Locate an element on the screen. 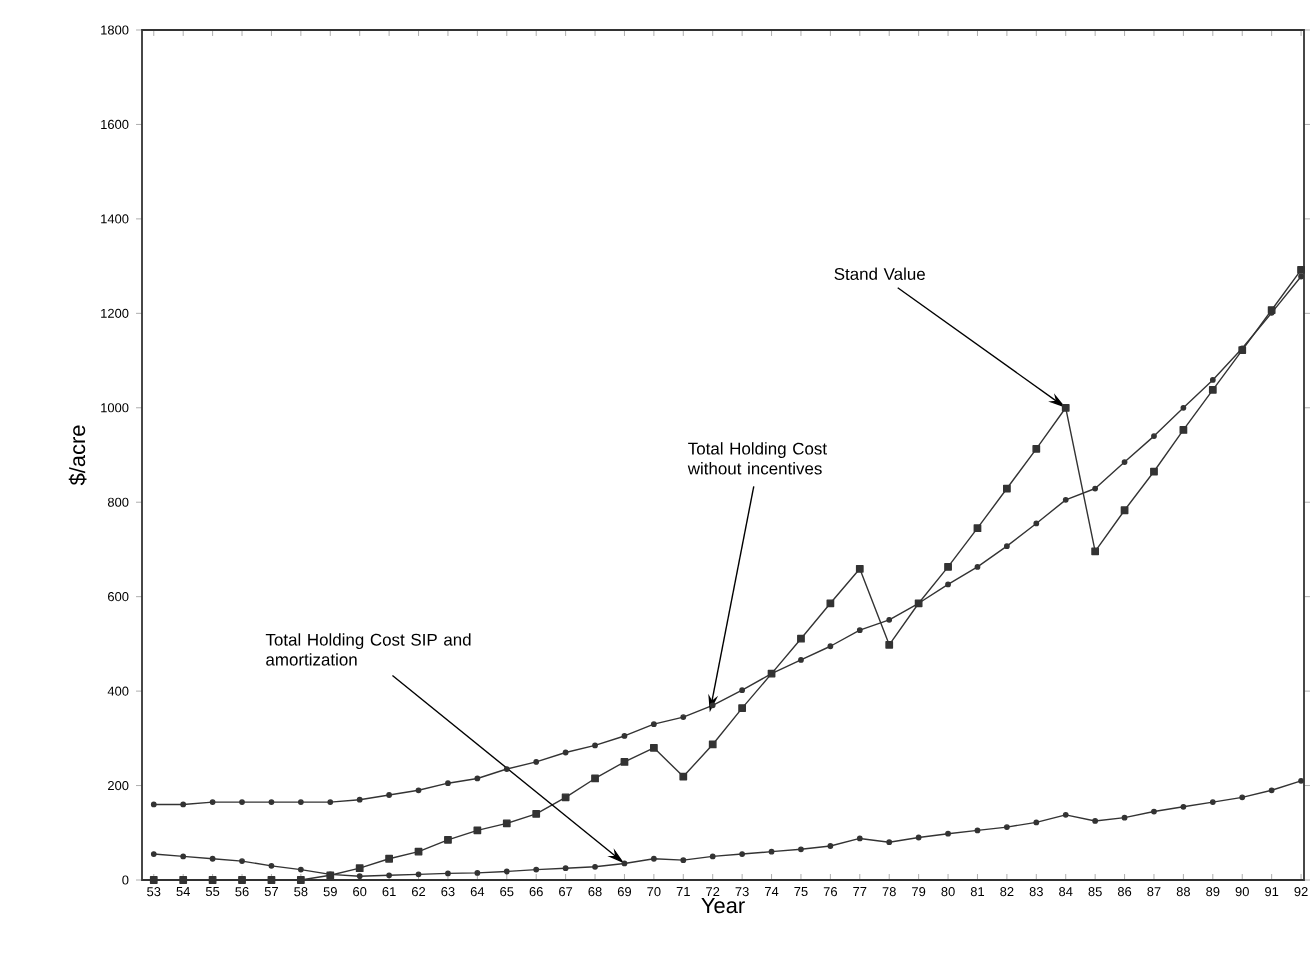 This screenshot has height=974, width=1310. x-axis-title: Year is located at coordinates (723, 905).